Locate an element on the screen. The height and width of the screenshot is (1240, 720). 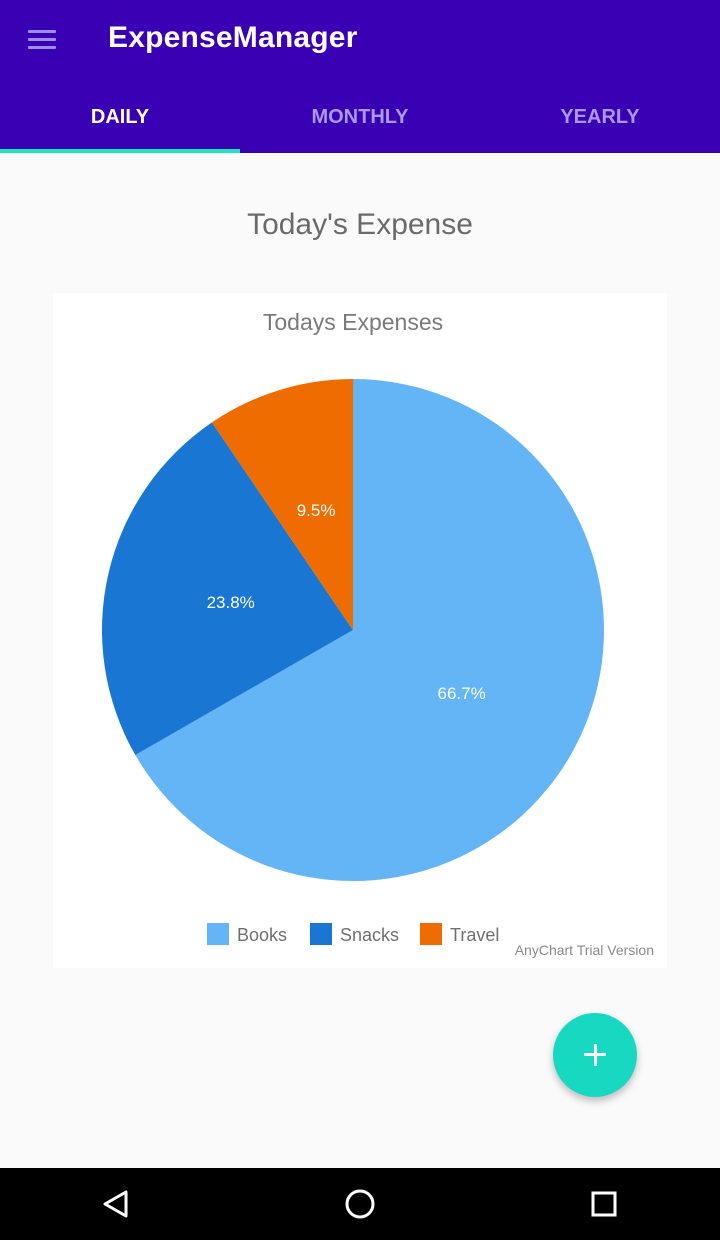
pie-slice-travel is located at coordinates (282, 504).